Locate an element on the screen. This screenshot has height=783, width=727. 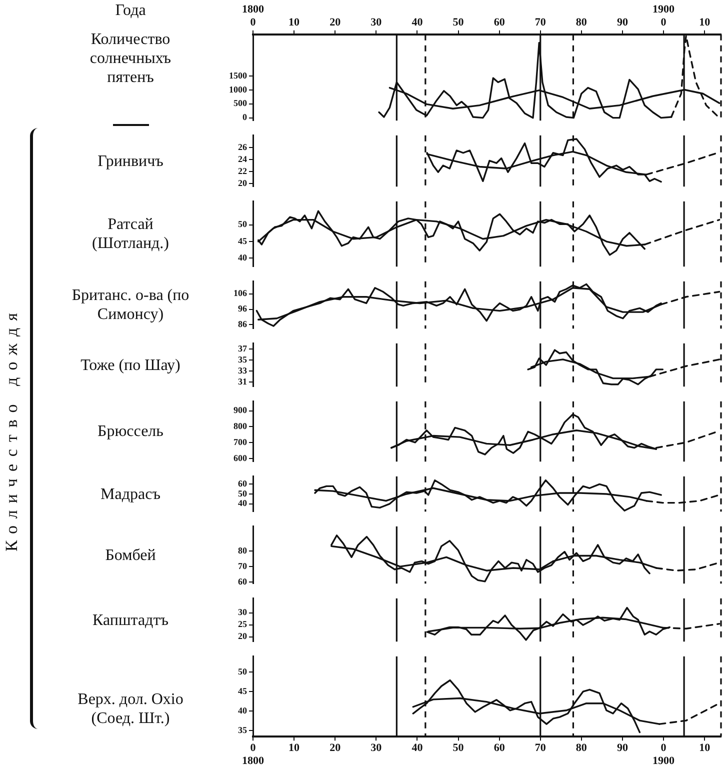
y-axis-title: Верх. дол. Охіо (Соед. Шт.) is located at coordinates (130, 709).